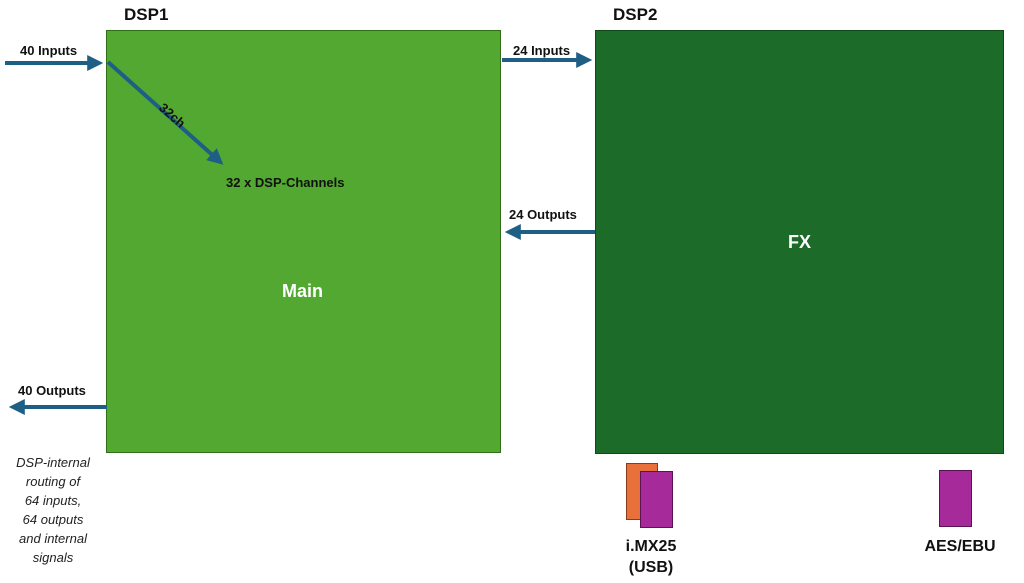  Describe the element at coordinates (303, 291) in the screenshot. I see `main-label: Main` at that location.